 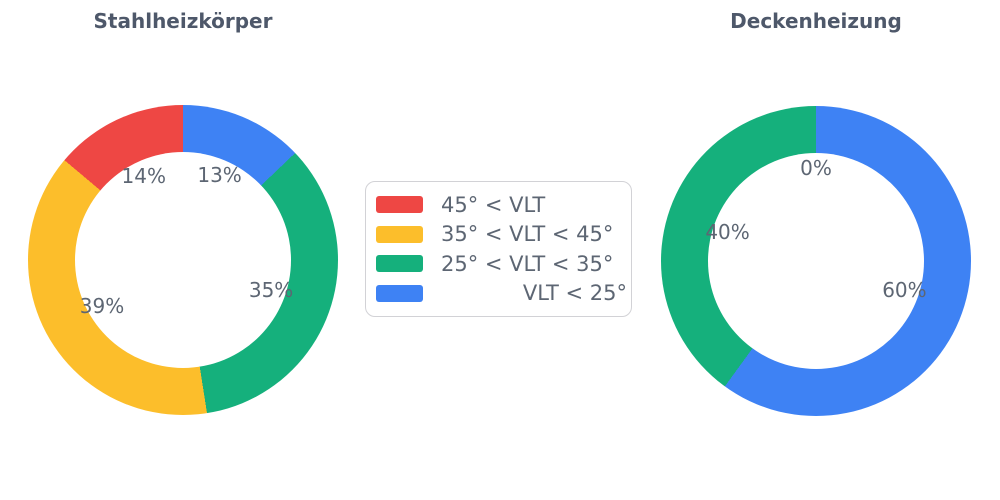 I want to click on legend-label: 45° < VLT, so click(x=493, y=204).